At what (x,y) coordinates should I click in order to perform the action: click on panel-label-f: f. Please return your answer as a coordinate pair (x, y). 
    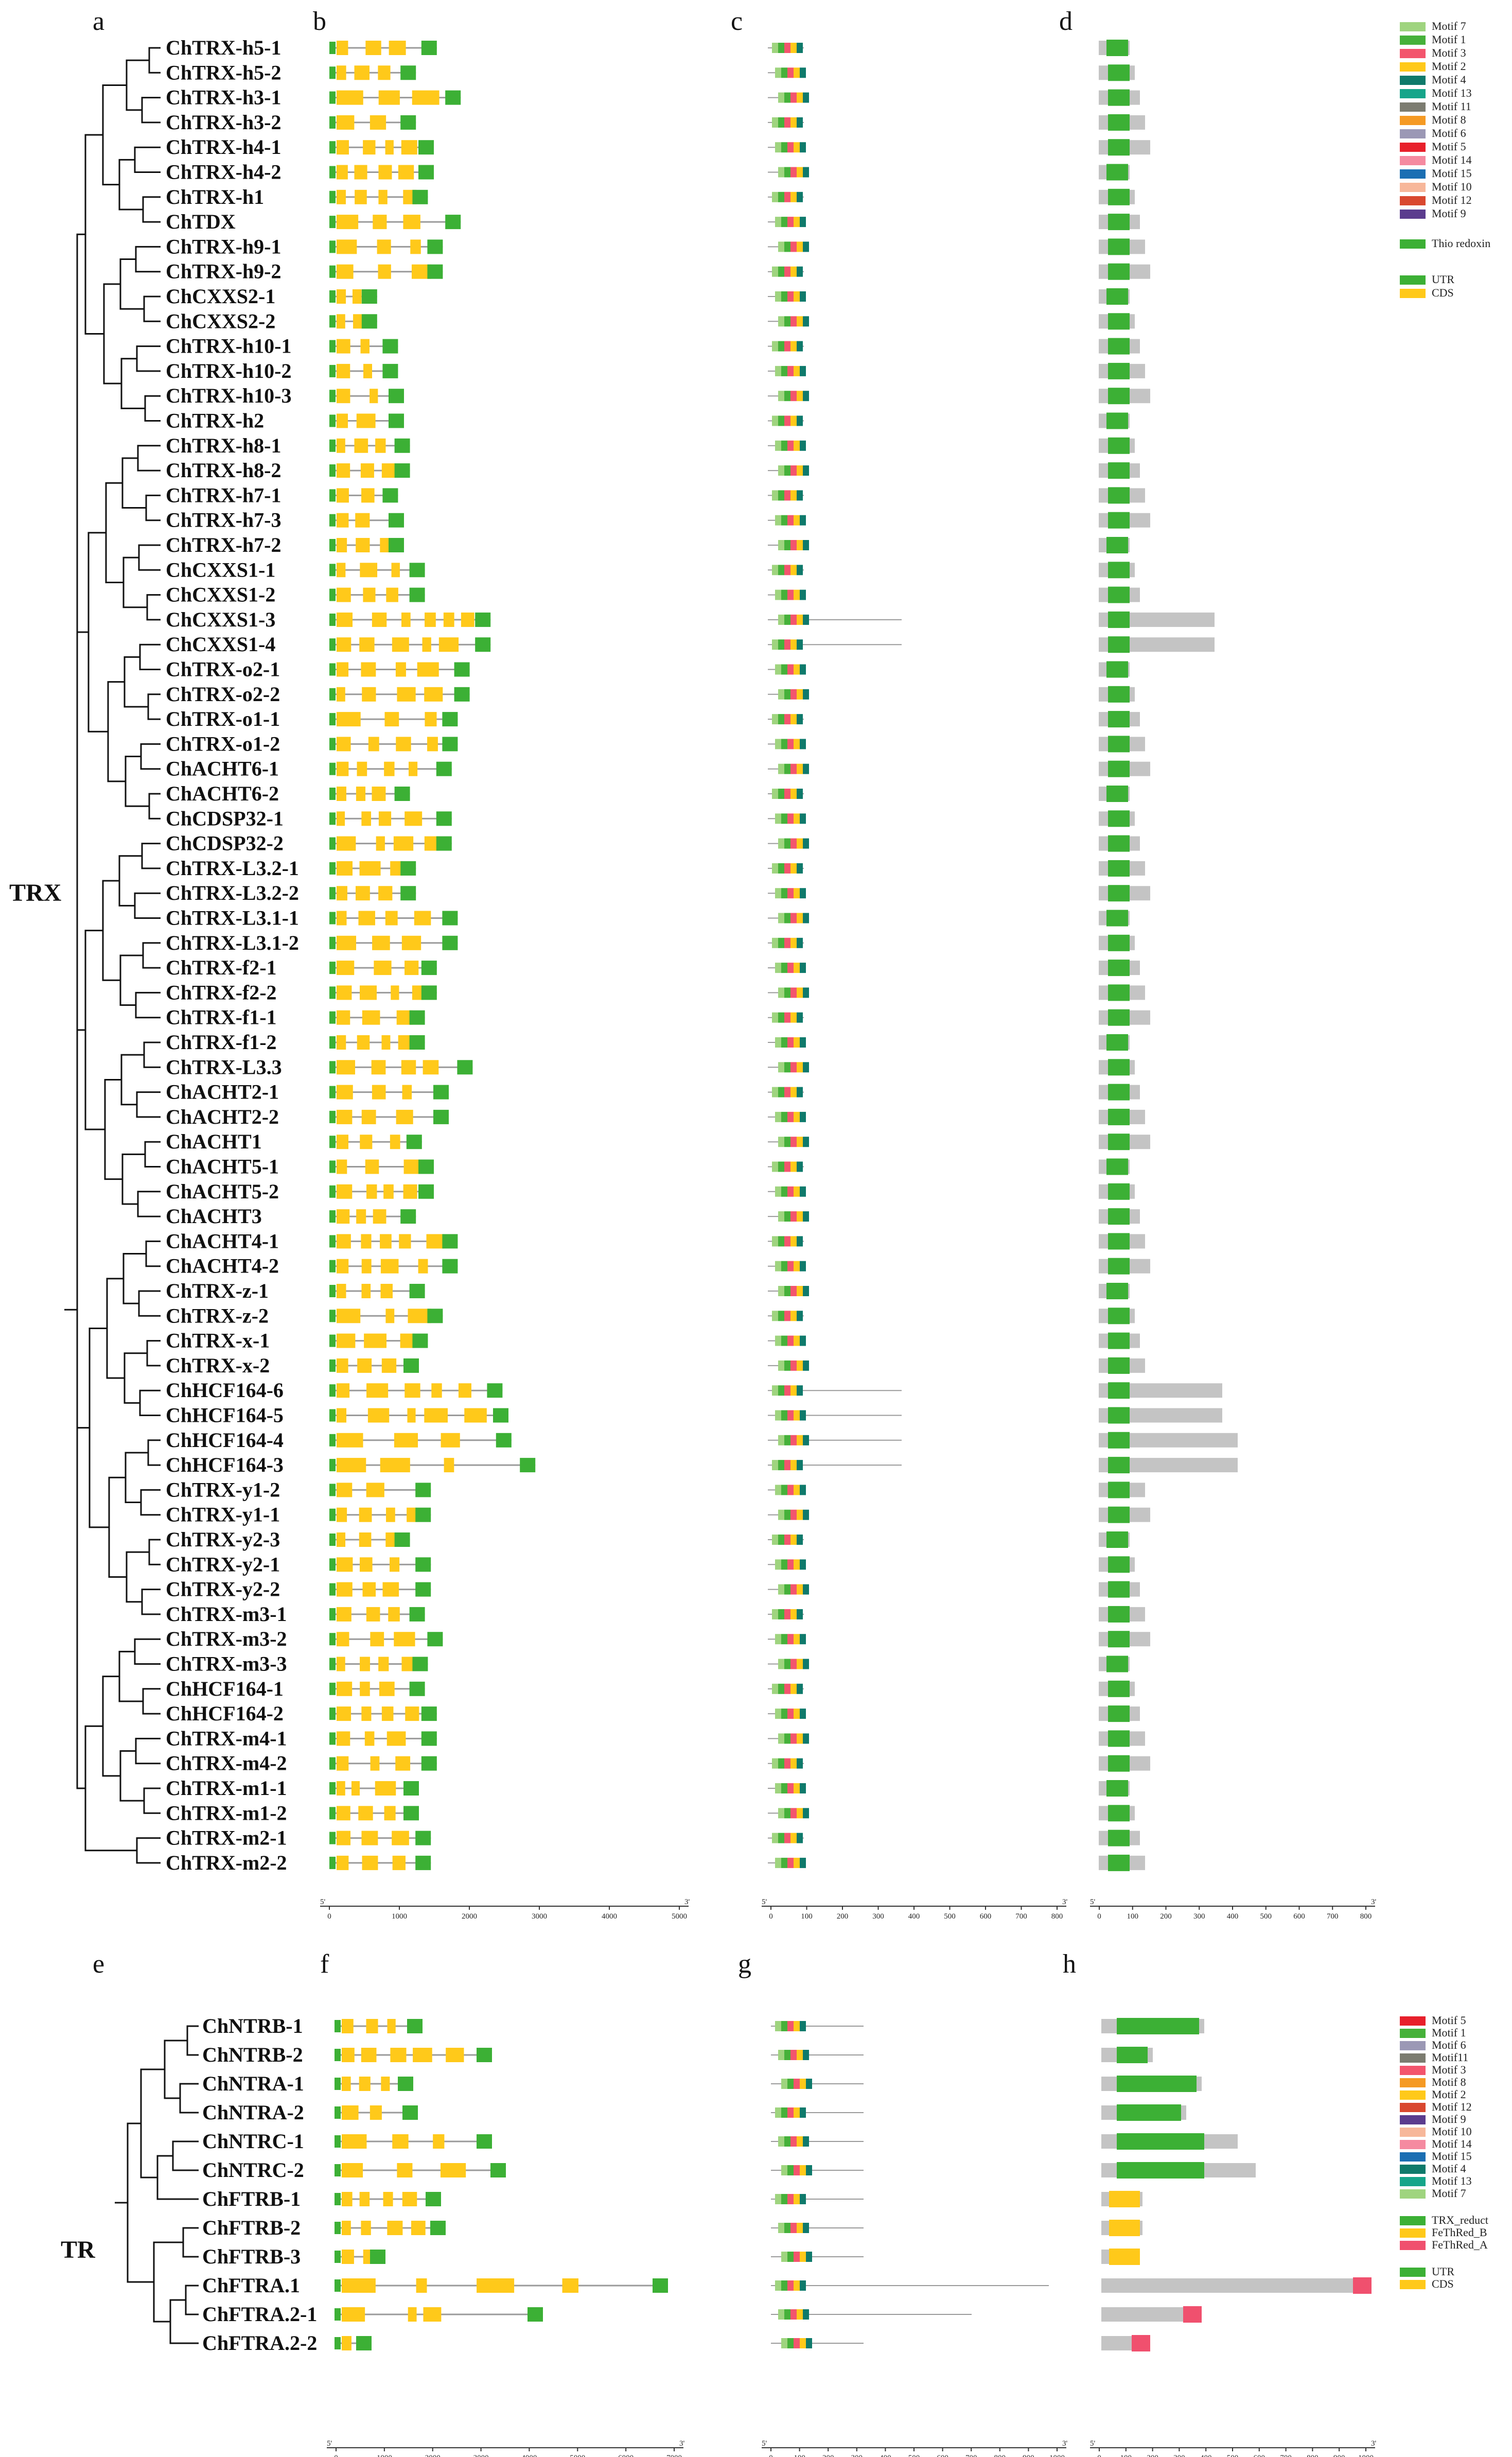
    Looking at the image, I should click on (324, 1964).